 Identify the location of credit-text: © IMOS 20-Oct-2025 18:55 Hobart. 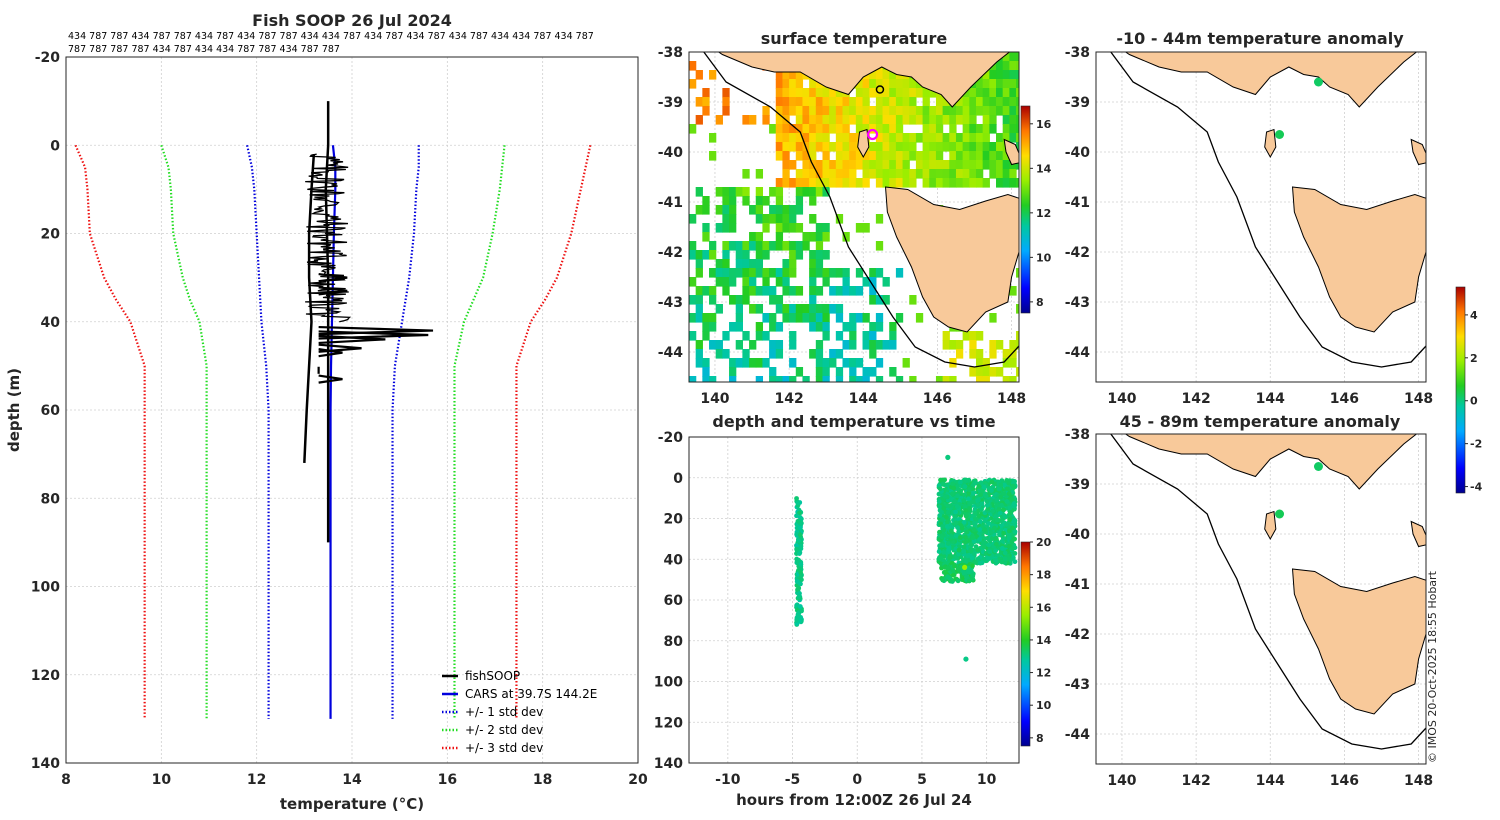
(1432, 666).